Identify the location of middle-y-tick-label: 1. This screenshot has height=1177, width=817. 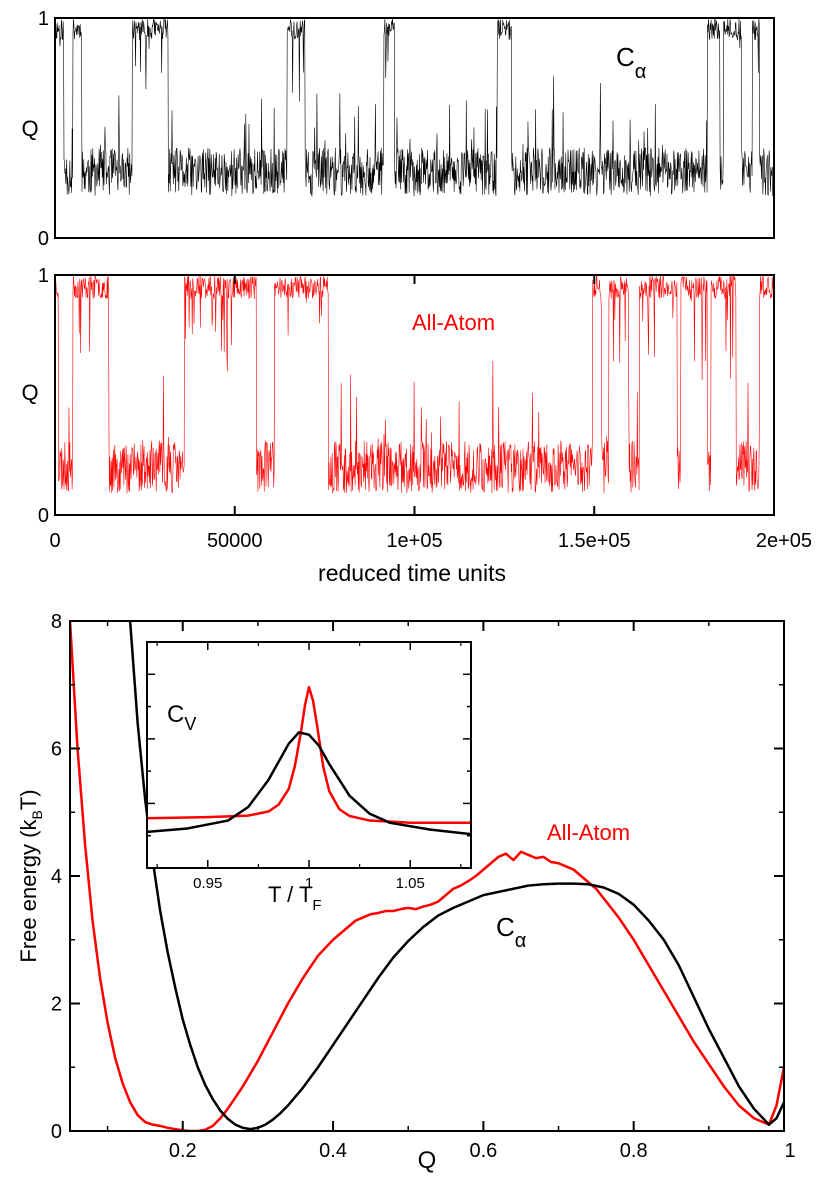
(43, 276).